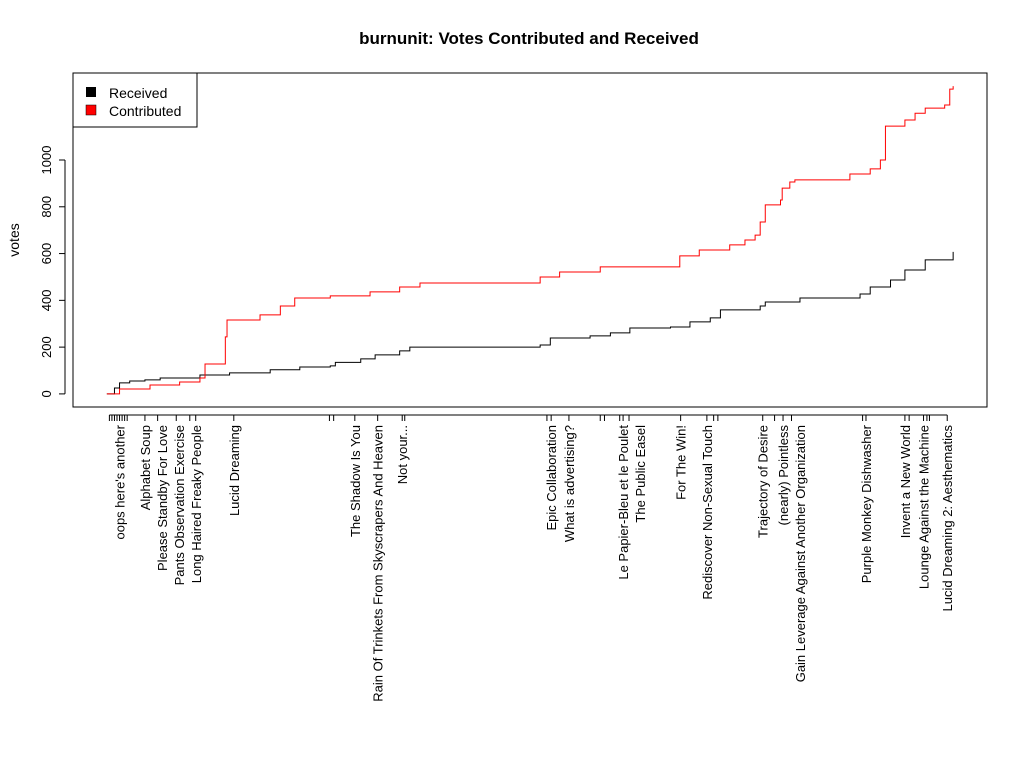 This screenshot has height=773, width=1024. I want to click on legend-swatch-received, so click(91, 92).